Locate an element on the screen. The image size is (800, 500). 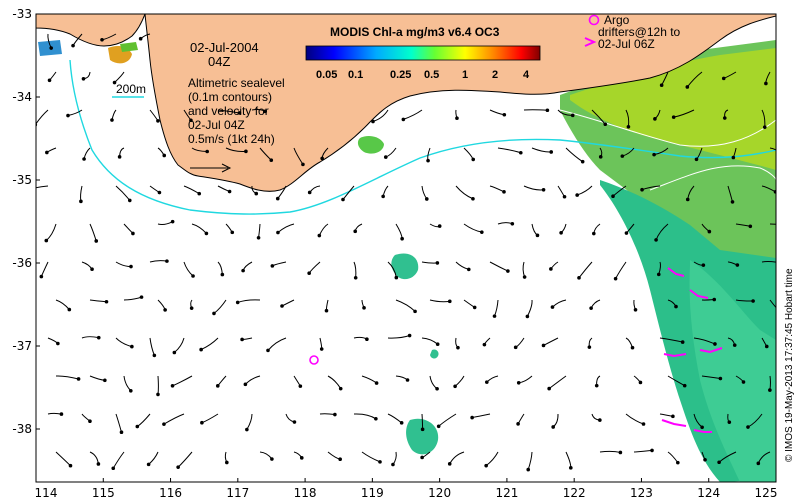
argo-line-2: drifters@12h to is located at coordinates (639, 32).